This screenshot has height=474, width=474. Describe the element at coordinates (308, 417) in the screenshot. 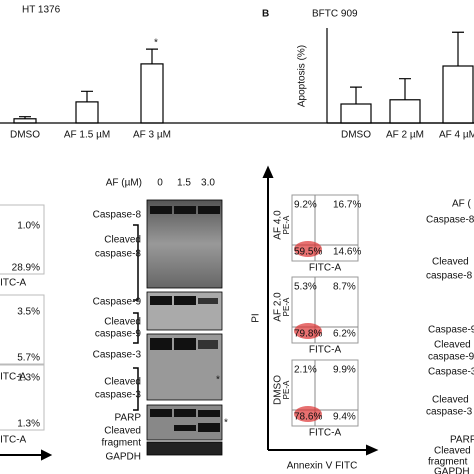

I see `percentage: 78.6%` at that location.